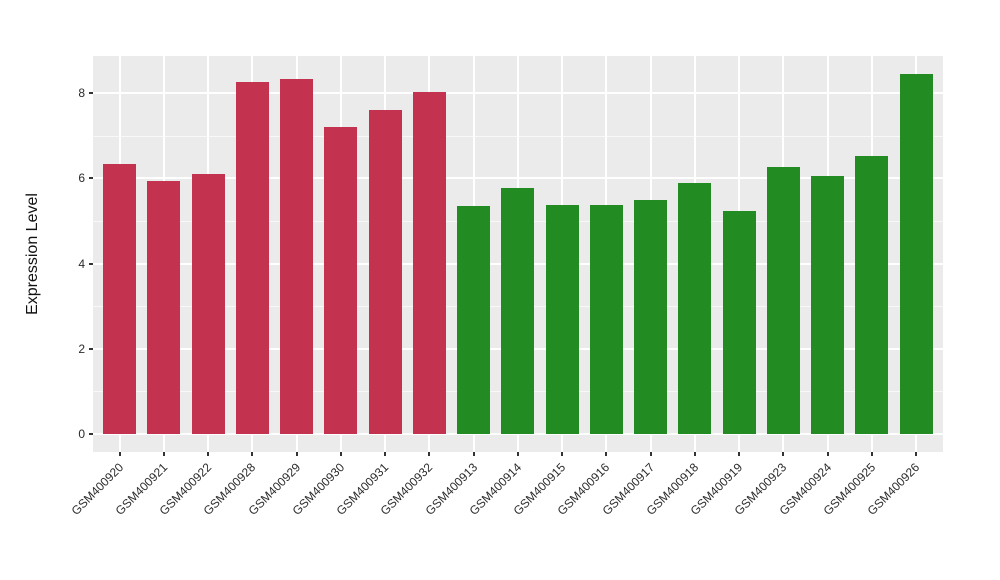 The height and width of the screenshot is (580, 1000). What do you see at coordinates (385, 271) in the screenshot?
I see `bar-GSM400931` at bounding box center [385, 271].